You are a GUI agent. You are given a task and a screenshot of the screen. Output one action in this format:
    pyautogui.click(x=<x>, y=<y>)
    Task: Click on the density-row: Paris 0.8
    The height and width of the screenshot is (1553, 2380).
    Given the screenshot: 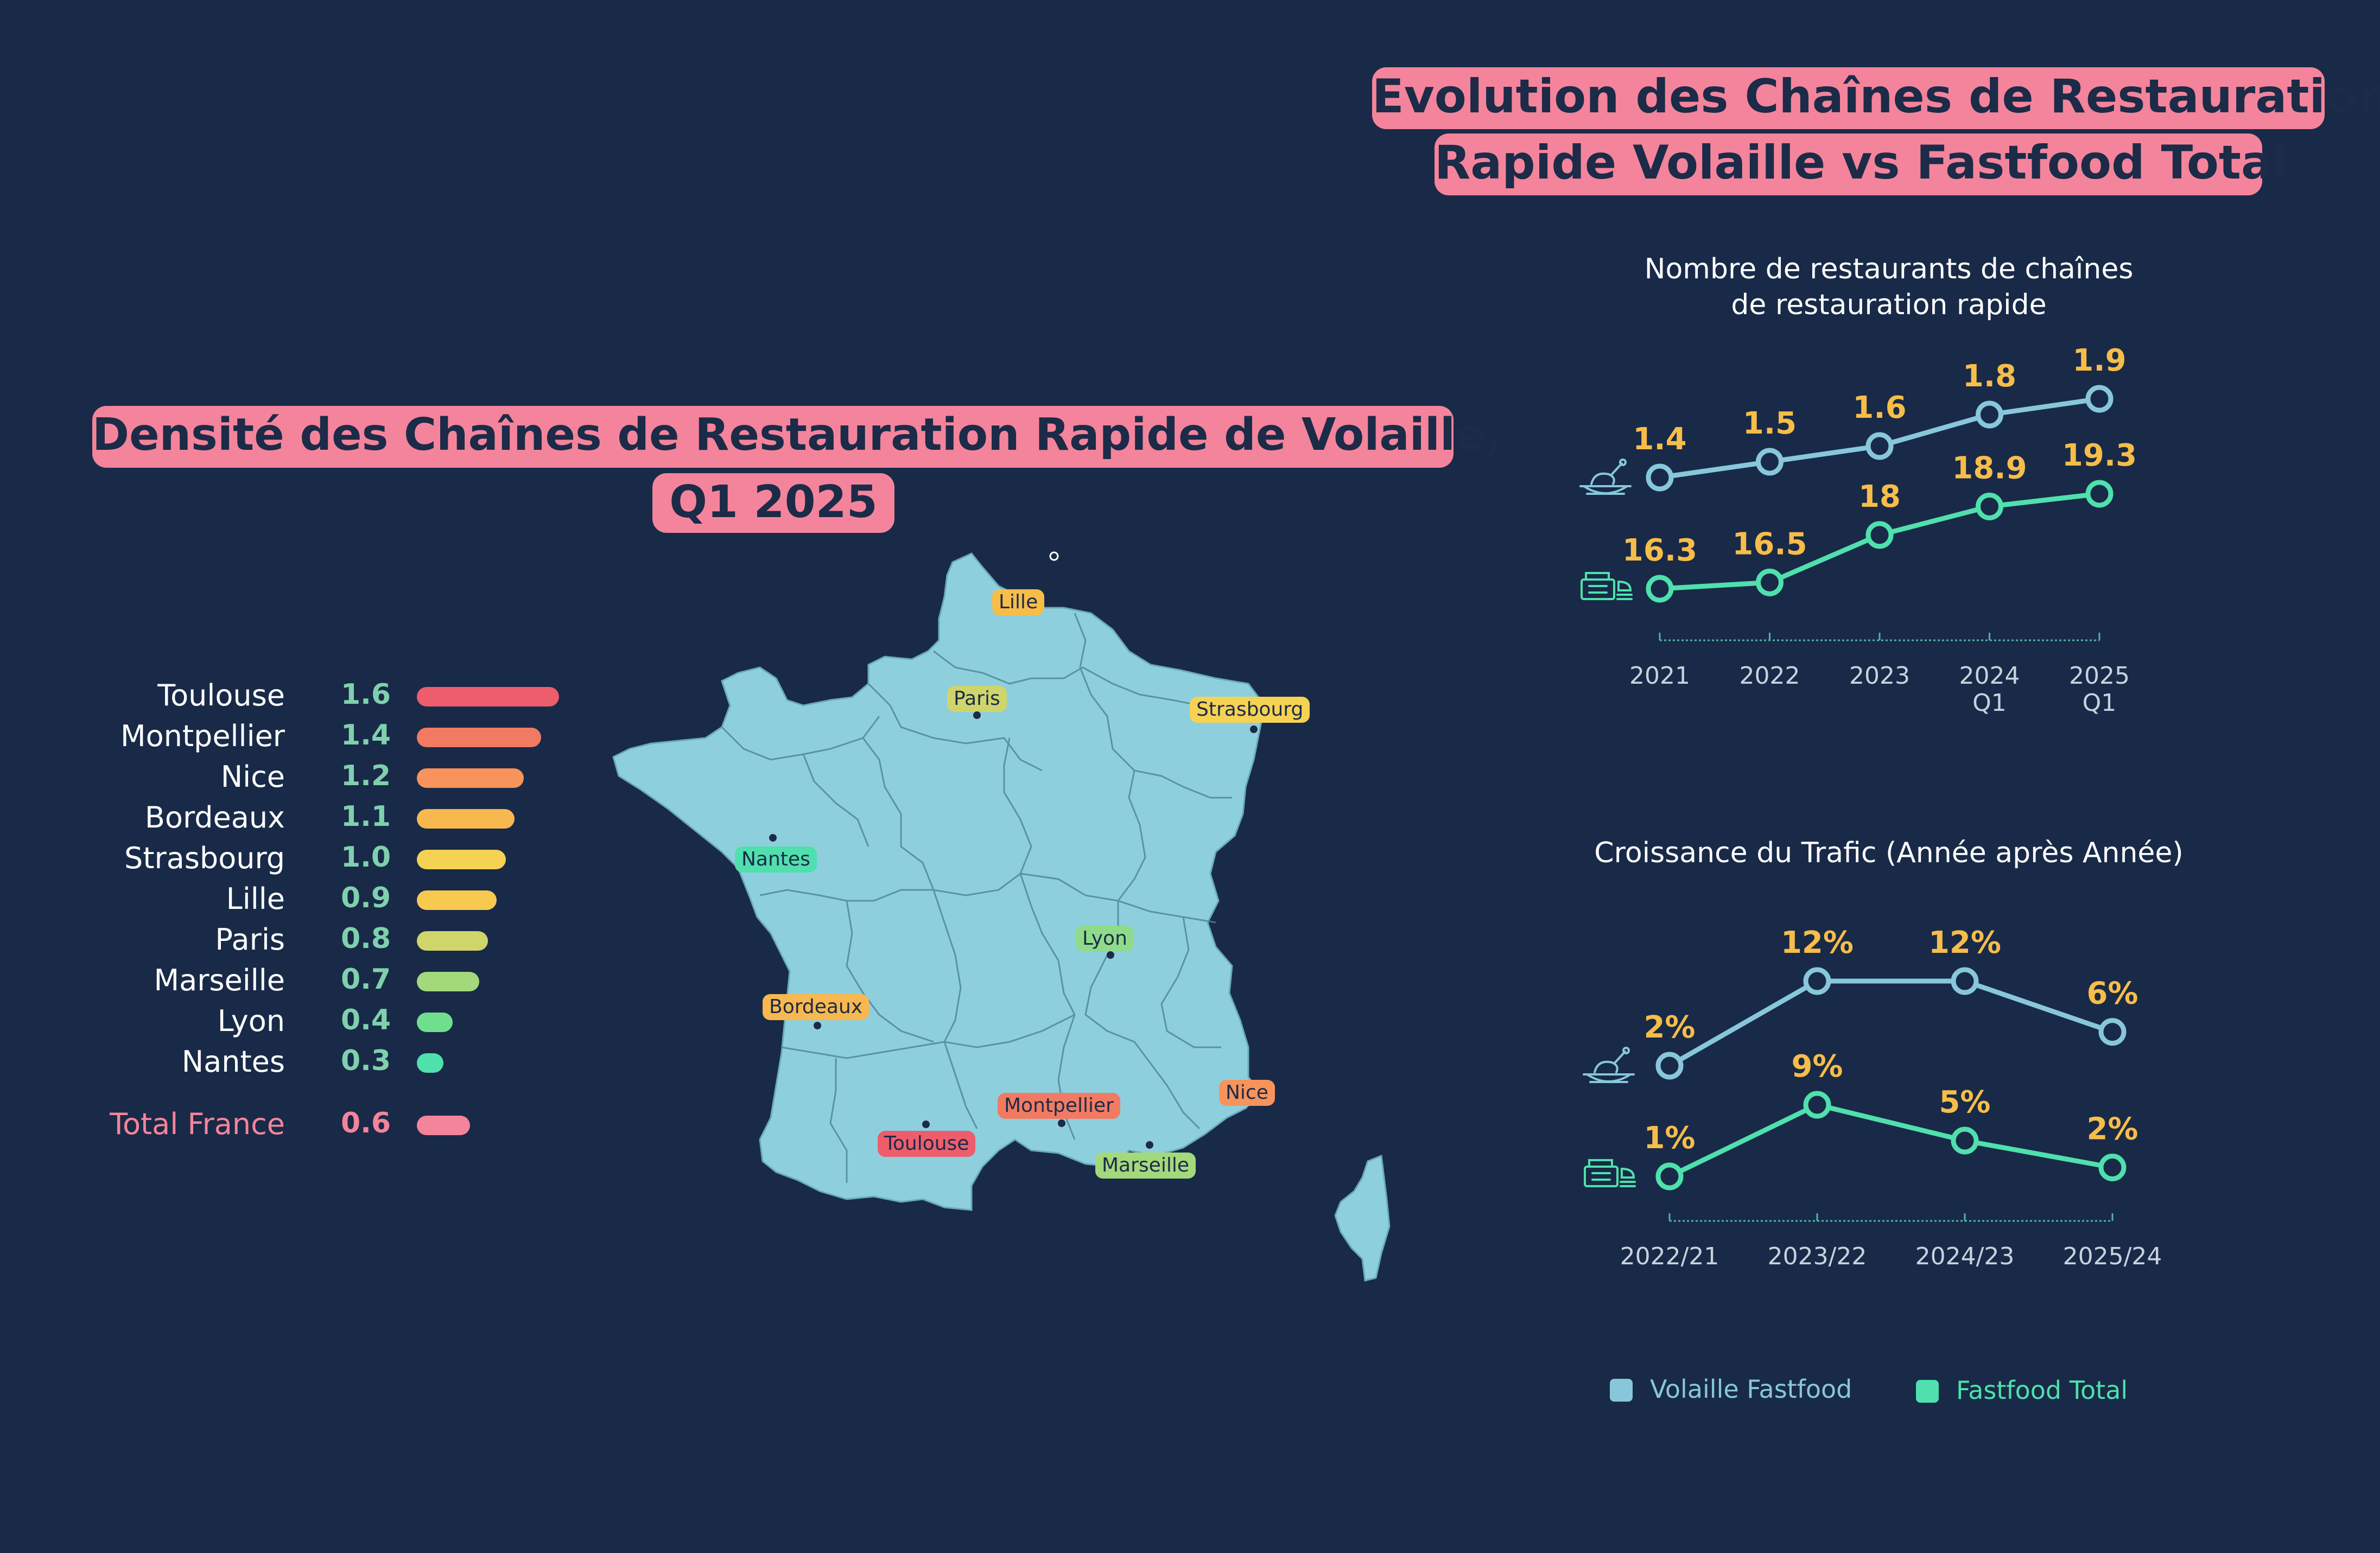 What is the action you would take?
    pyautogui.click(x=298, y=941)
    